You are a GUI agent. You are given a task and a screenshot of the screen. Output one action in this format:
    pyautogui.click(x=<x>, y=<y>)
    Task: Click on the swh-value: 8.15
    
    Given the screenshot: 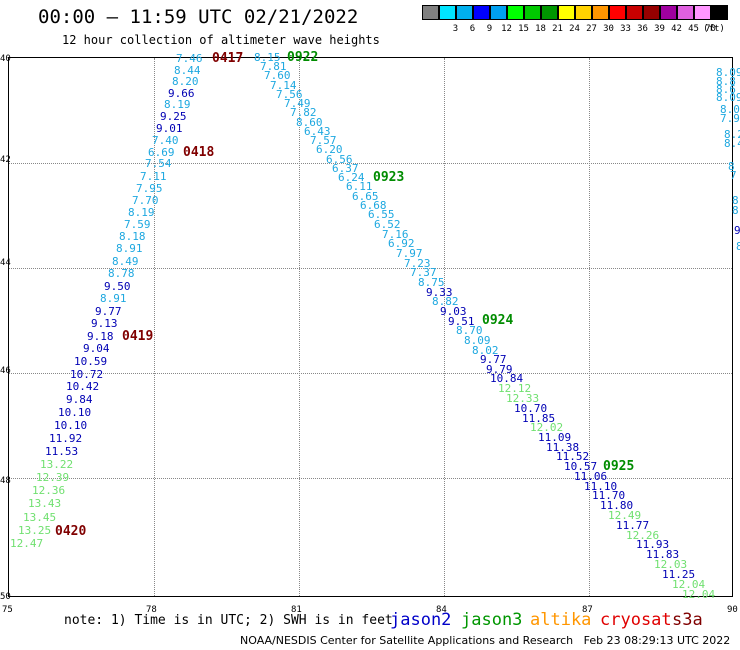 What is the action you would take?
    pyautogui.click(x=267, y=57)
    